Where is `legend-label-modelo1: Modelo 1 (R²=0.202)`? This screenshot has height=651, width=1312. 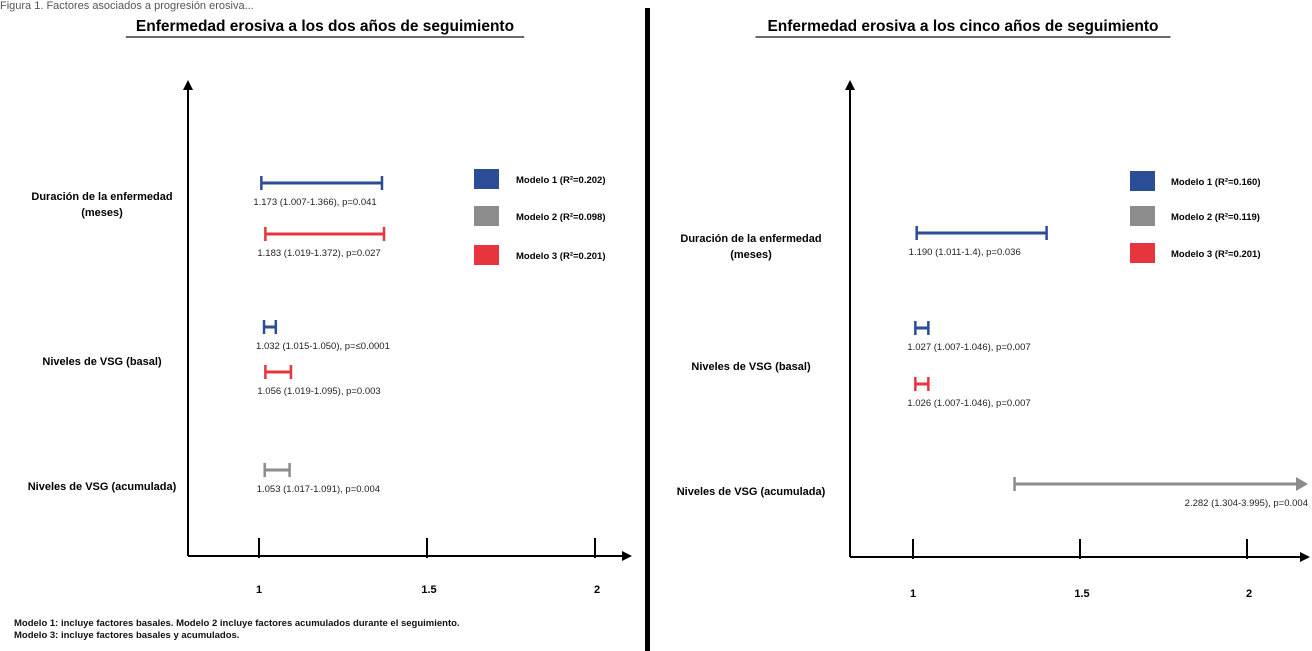
legend-label-modelo1: Modelo 1 (R²=0.202) is located at coordinates (560, 180).